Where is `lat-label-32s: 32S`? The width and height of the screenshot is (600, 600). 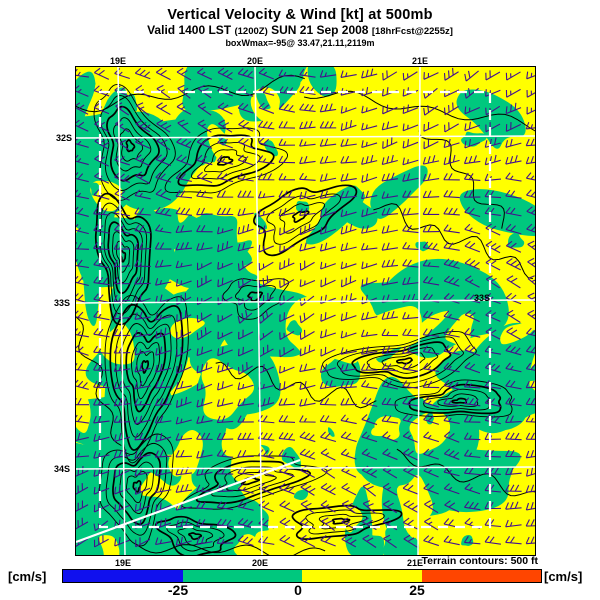
lat-label-32s: 32S is located at coordinates (64, 138).